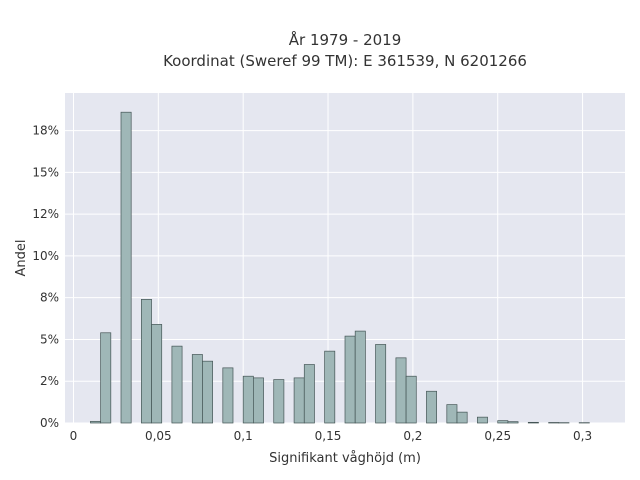 Image resolution: width=640 pixels, height=480 pixels. I want to click on y-tick-label: 12%, so click(45, 214).